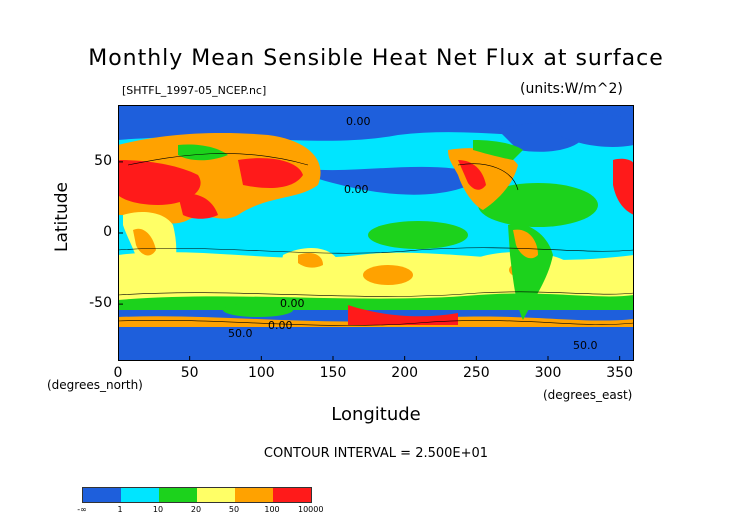  Describe the element at coordinates (194, 90) in the screenshot. I see `file-label: [SHTFL_1997-05_NCEP.nc]` at that location.